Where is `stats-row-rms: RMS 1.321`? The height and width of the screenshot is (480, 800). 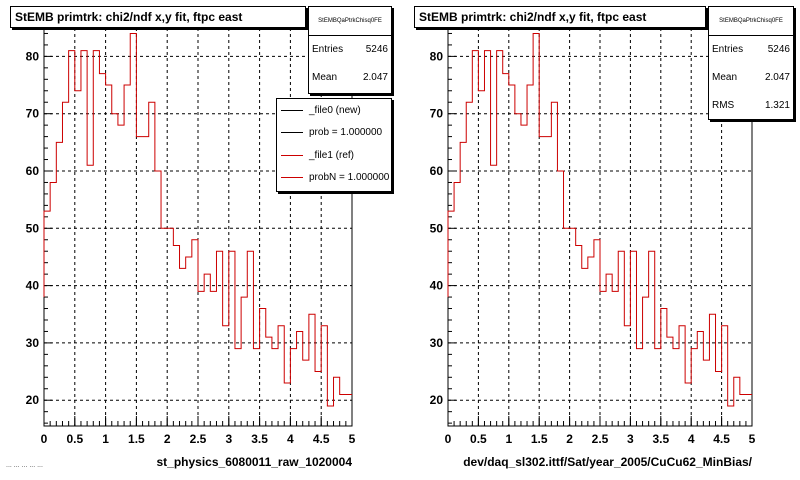 stats-row-rms: RMS 1.321 is located at coordinates (751, 106).